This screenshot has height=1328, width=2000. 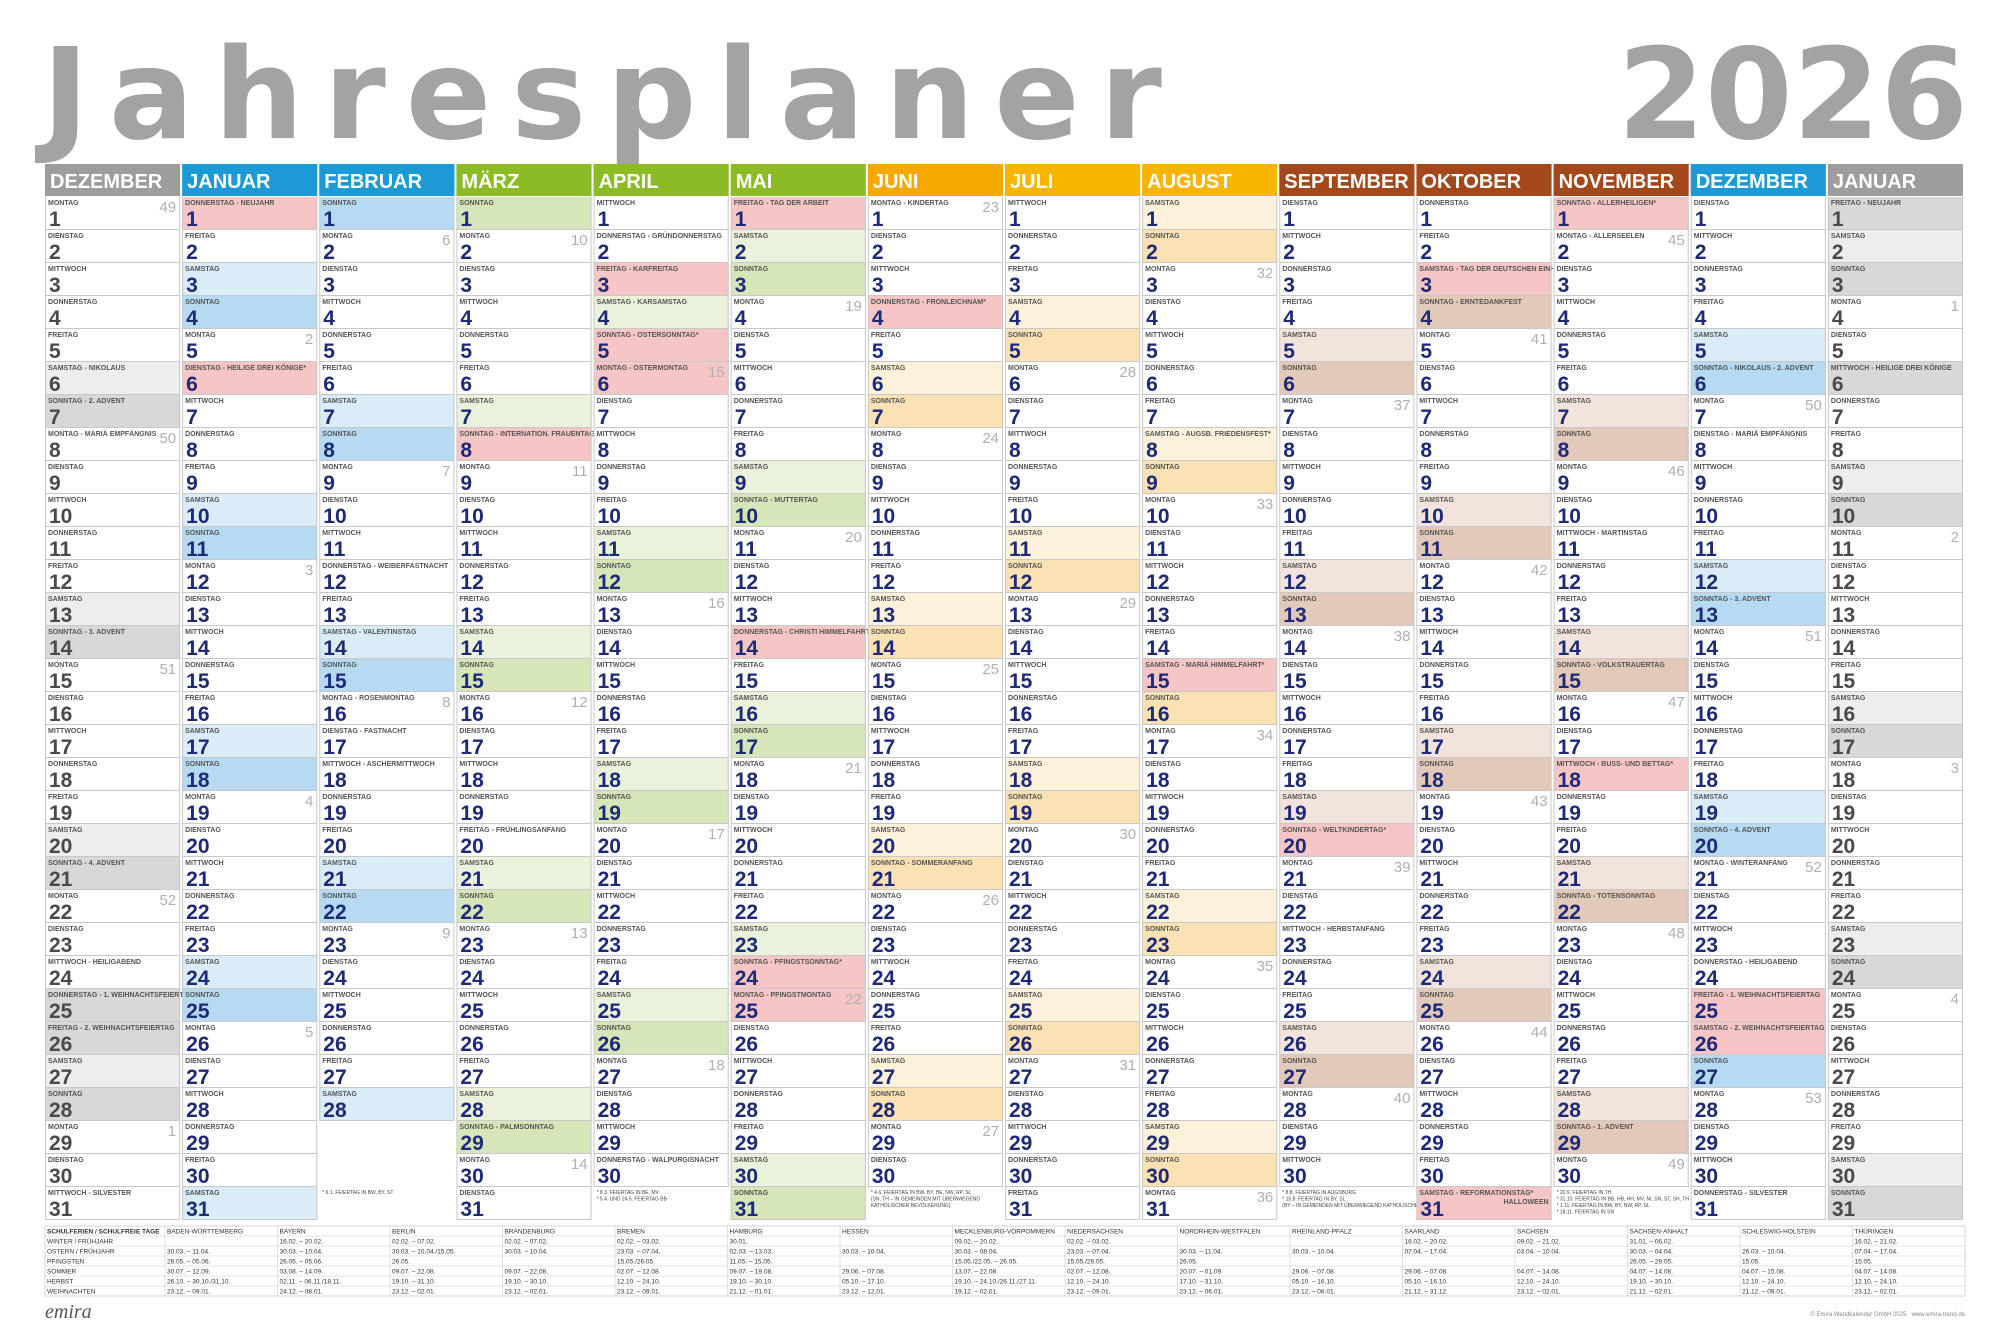 What do you see at coordinates (977, 1272) in the screenshot?
I see `holiday-dates: 13.07. – 22.08.` at bounding box center [977, 1272].